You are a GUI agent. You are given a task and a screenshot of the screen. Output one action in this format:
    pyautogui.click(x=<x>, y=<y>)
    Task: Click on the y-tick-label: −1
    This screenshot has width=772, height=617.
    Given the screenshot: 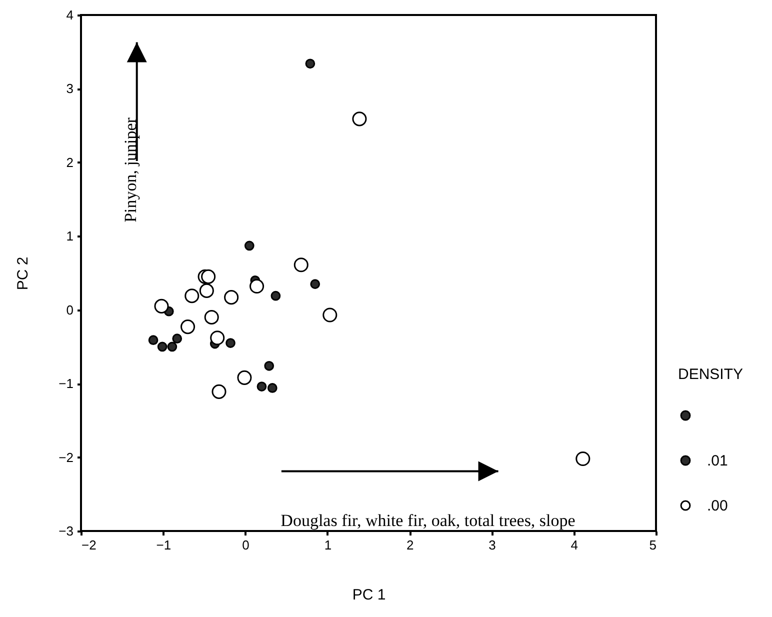 What is the action you would take?
    pyautogui.click(x=66, y=384)
    